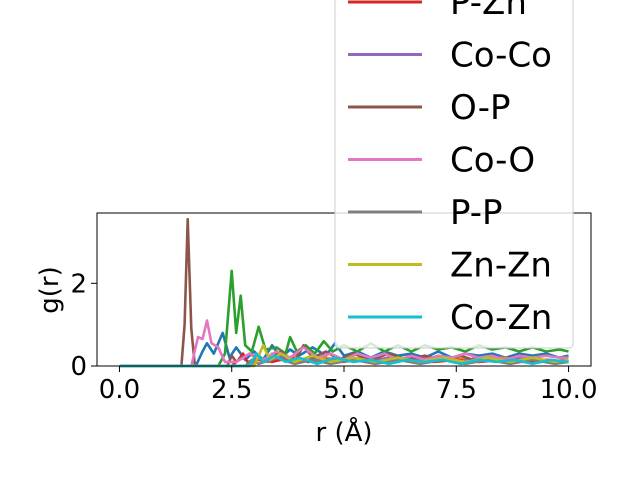 This screenshot has height=480, width=640. I want to click on legend-label: Co-O, so click(492, 161).